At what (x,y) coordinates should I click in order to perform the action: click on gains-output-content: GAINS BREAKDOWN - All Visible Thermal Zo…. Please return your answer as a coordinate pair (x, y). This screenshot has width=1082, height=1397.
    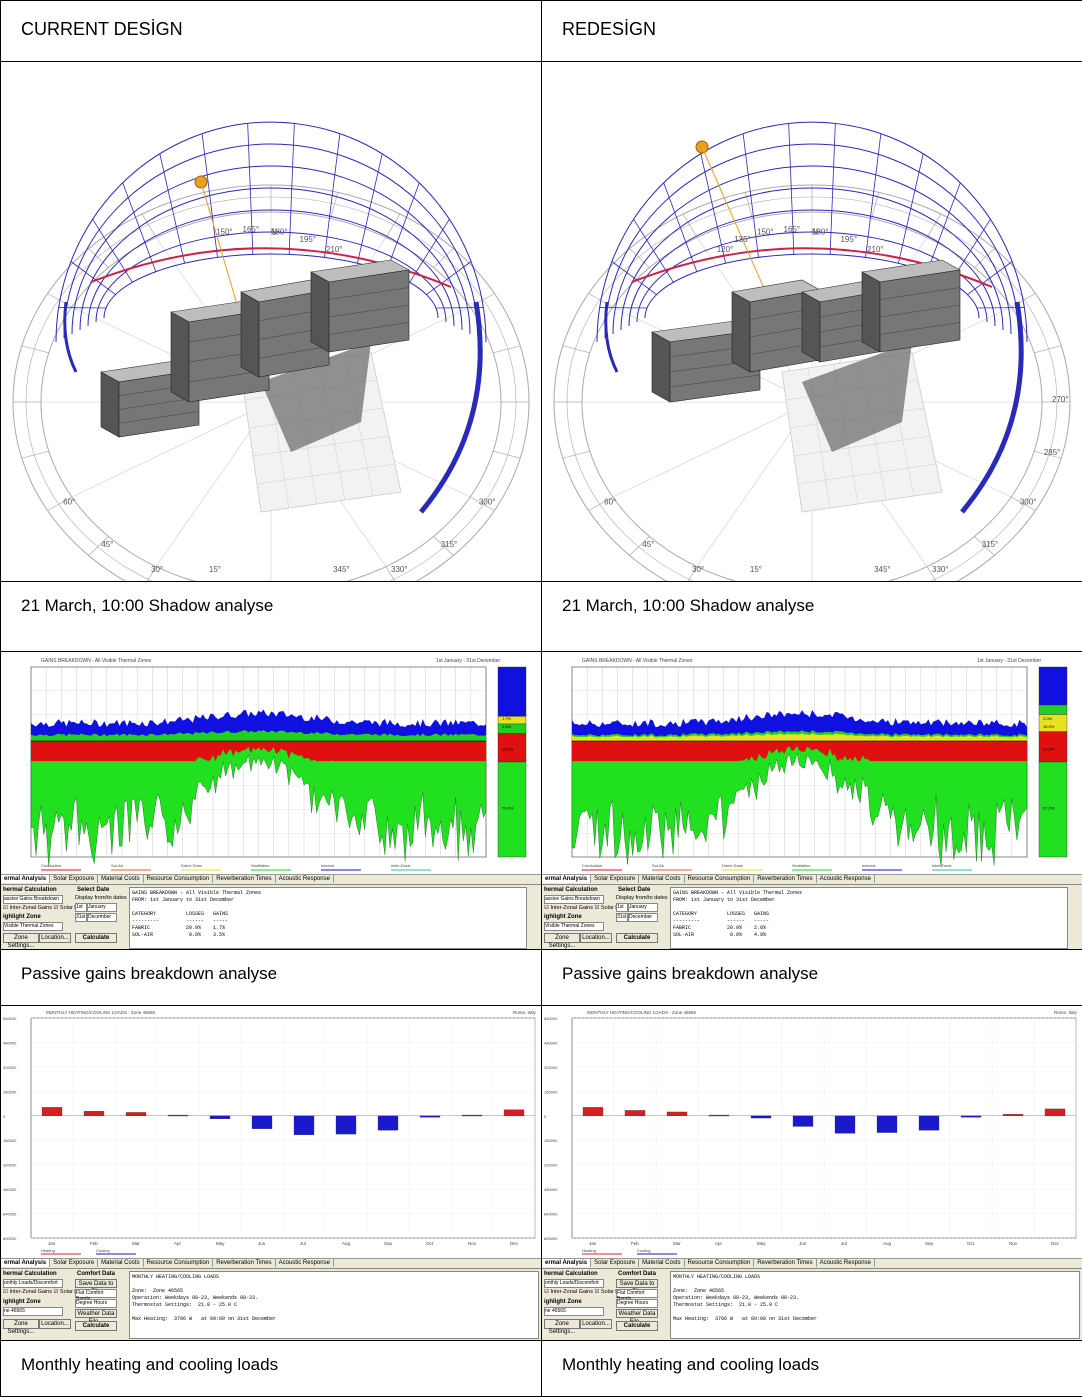
    Looking at the image, I should click on (196, 914).